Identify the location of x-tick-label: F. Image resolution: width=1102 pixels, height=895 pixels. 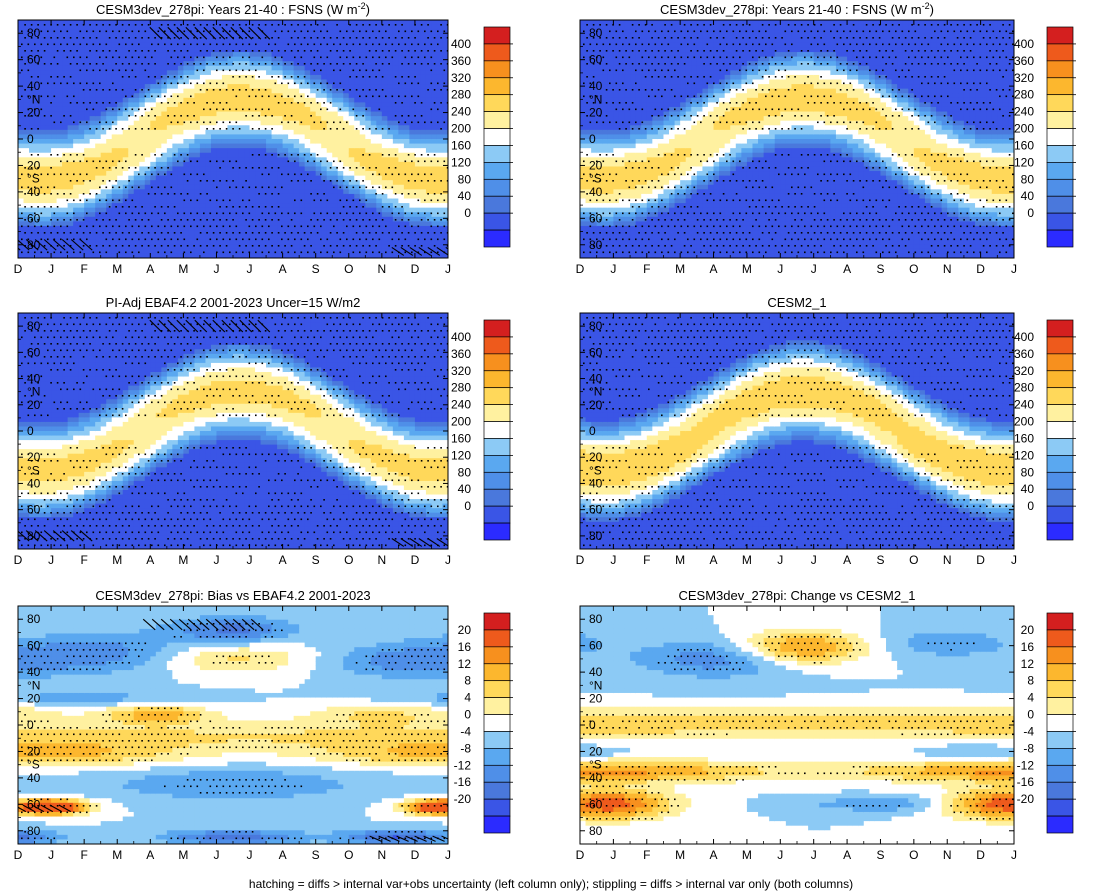
(83, 269).